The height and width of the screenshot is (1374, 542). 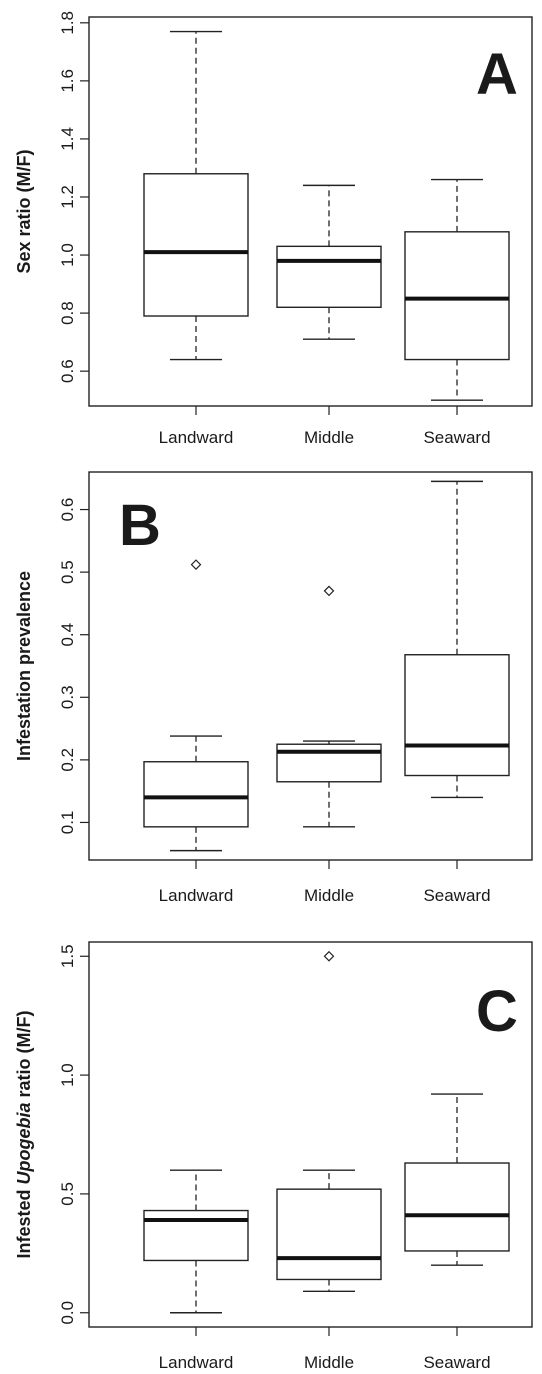 What do you see at coordinates (67, 81) in the screenshot?
I see `y-tick-label: 1.6` at bounding box center [67, 81].